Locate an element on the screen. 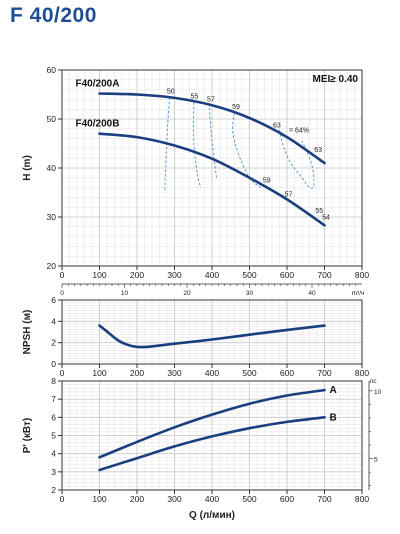 This screenshot has height=534, width=400. series-b is located at coordinates (212, 444).